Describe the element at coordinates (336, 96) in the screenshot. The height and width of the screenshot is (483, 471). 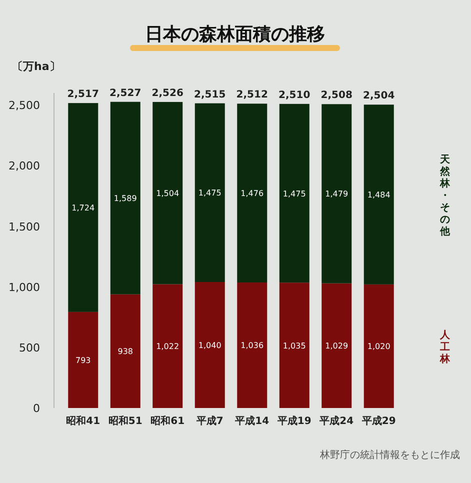
I see `total-label: 2,508` at that location.